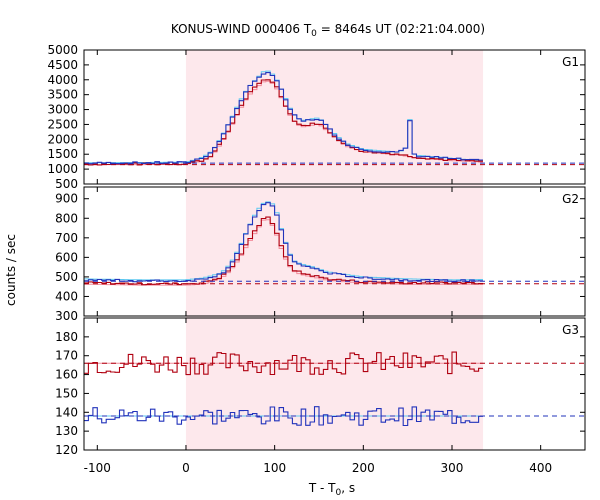  What do you see at coordinates (66, 393) in the screenshot?
I see `y-tick-label: 150` at bounding box center [66, 393].